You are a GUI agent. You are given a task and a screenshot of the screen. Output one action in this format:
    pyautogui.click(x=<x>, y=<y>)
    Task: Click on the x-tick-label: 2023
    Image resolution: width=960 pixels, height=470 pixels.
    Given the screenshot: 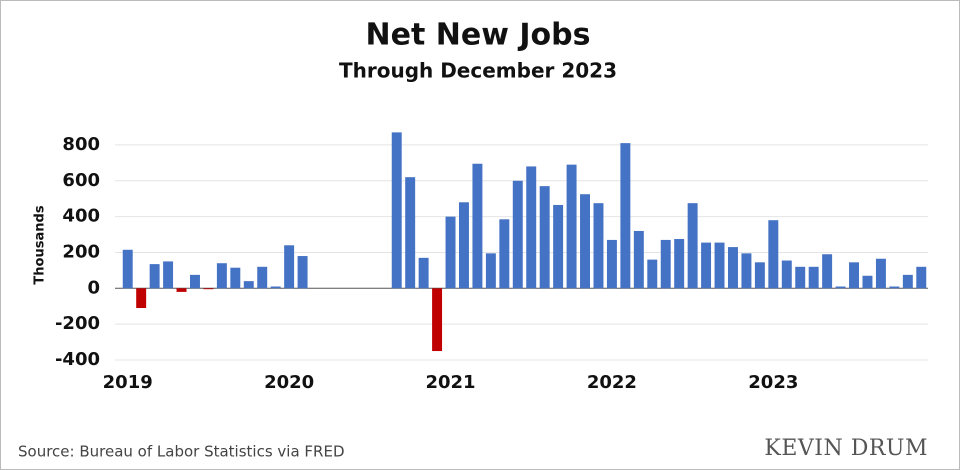 What is the action you would take?
    pyautogui.click(x=773, y=382)
    